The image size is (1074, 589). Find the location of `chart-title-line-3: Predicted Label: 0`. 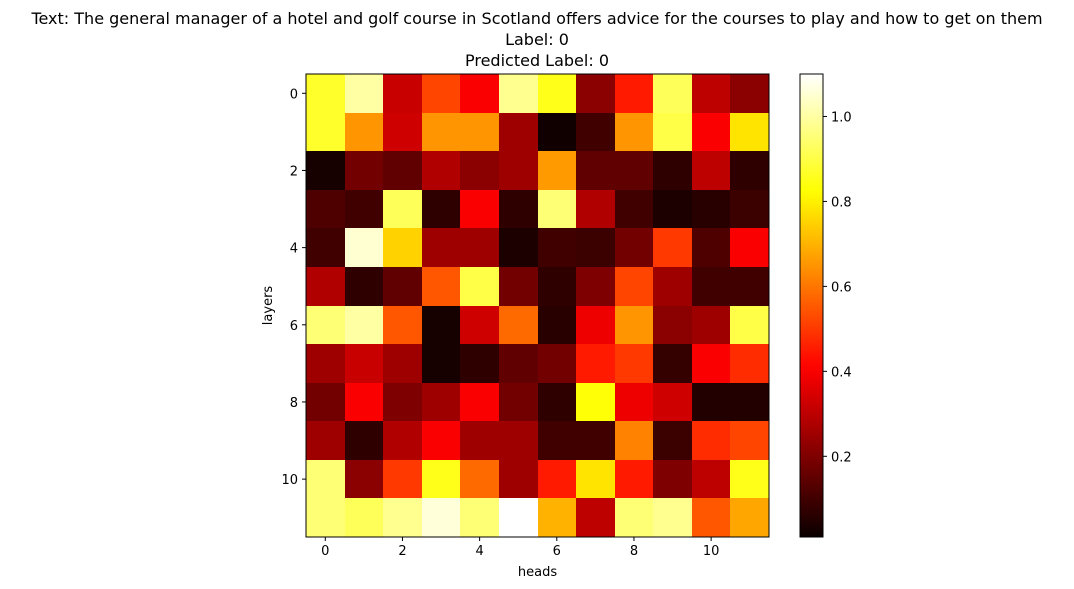

chart-title-line-3: Predicted Label: 0 is located at coordinates (536, 60).